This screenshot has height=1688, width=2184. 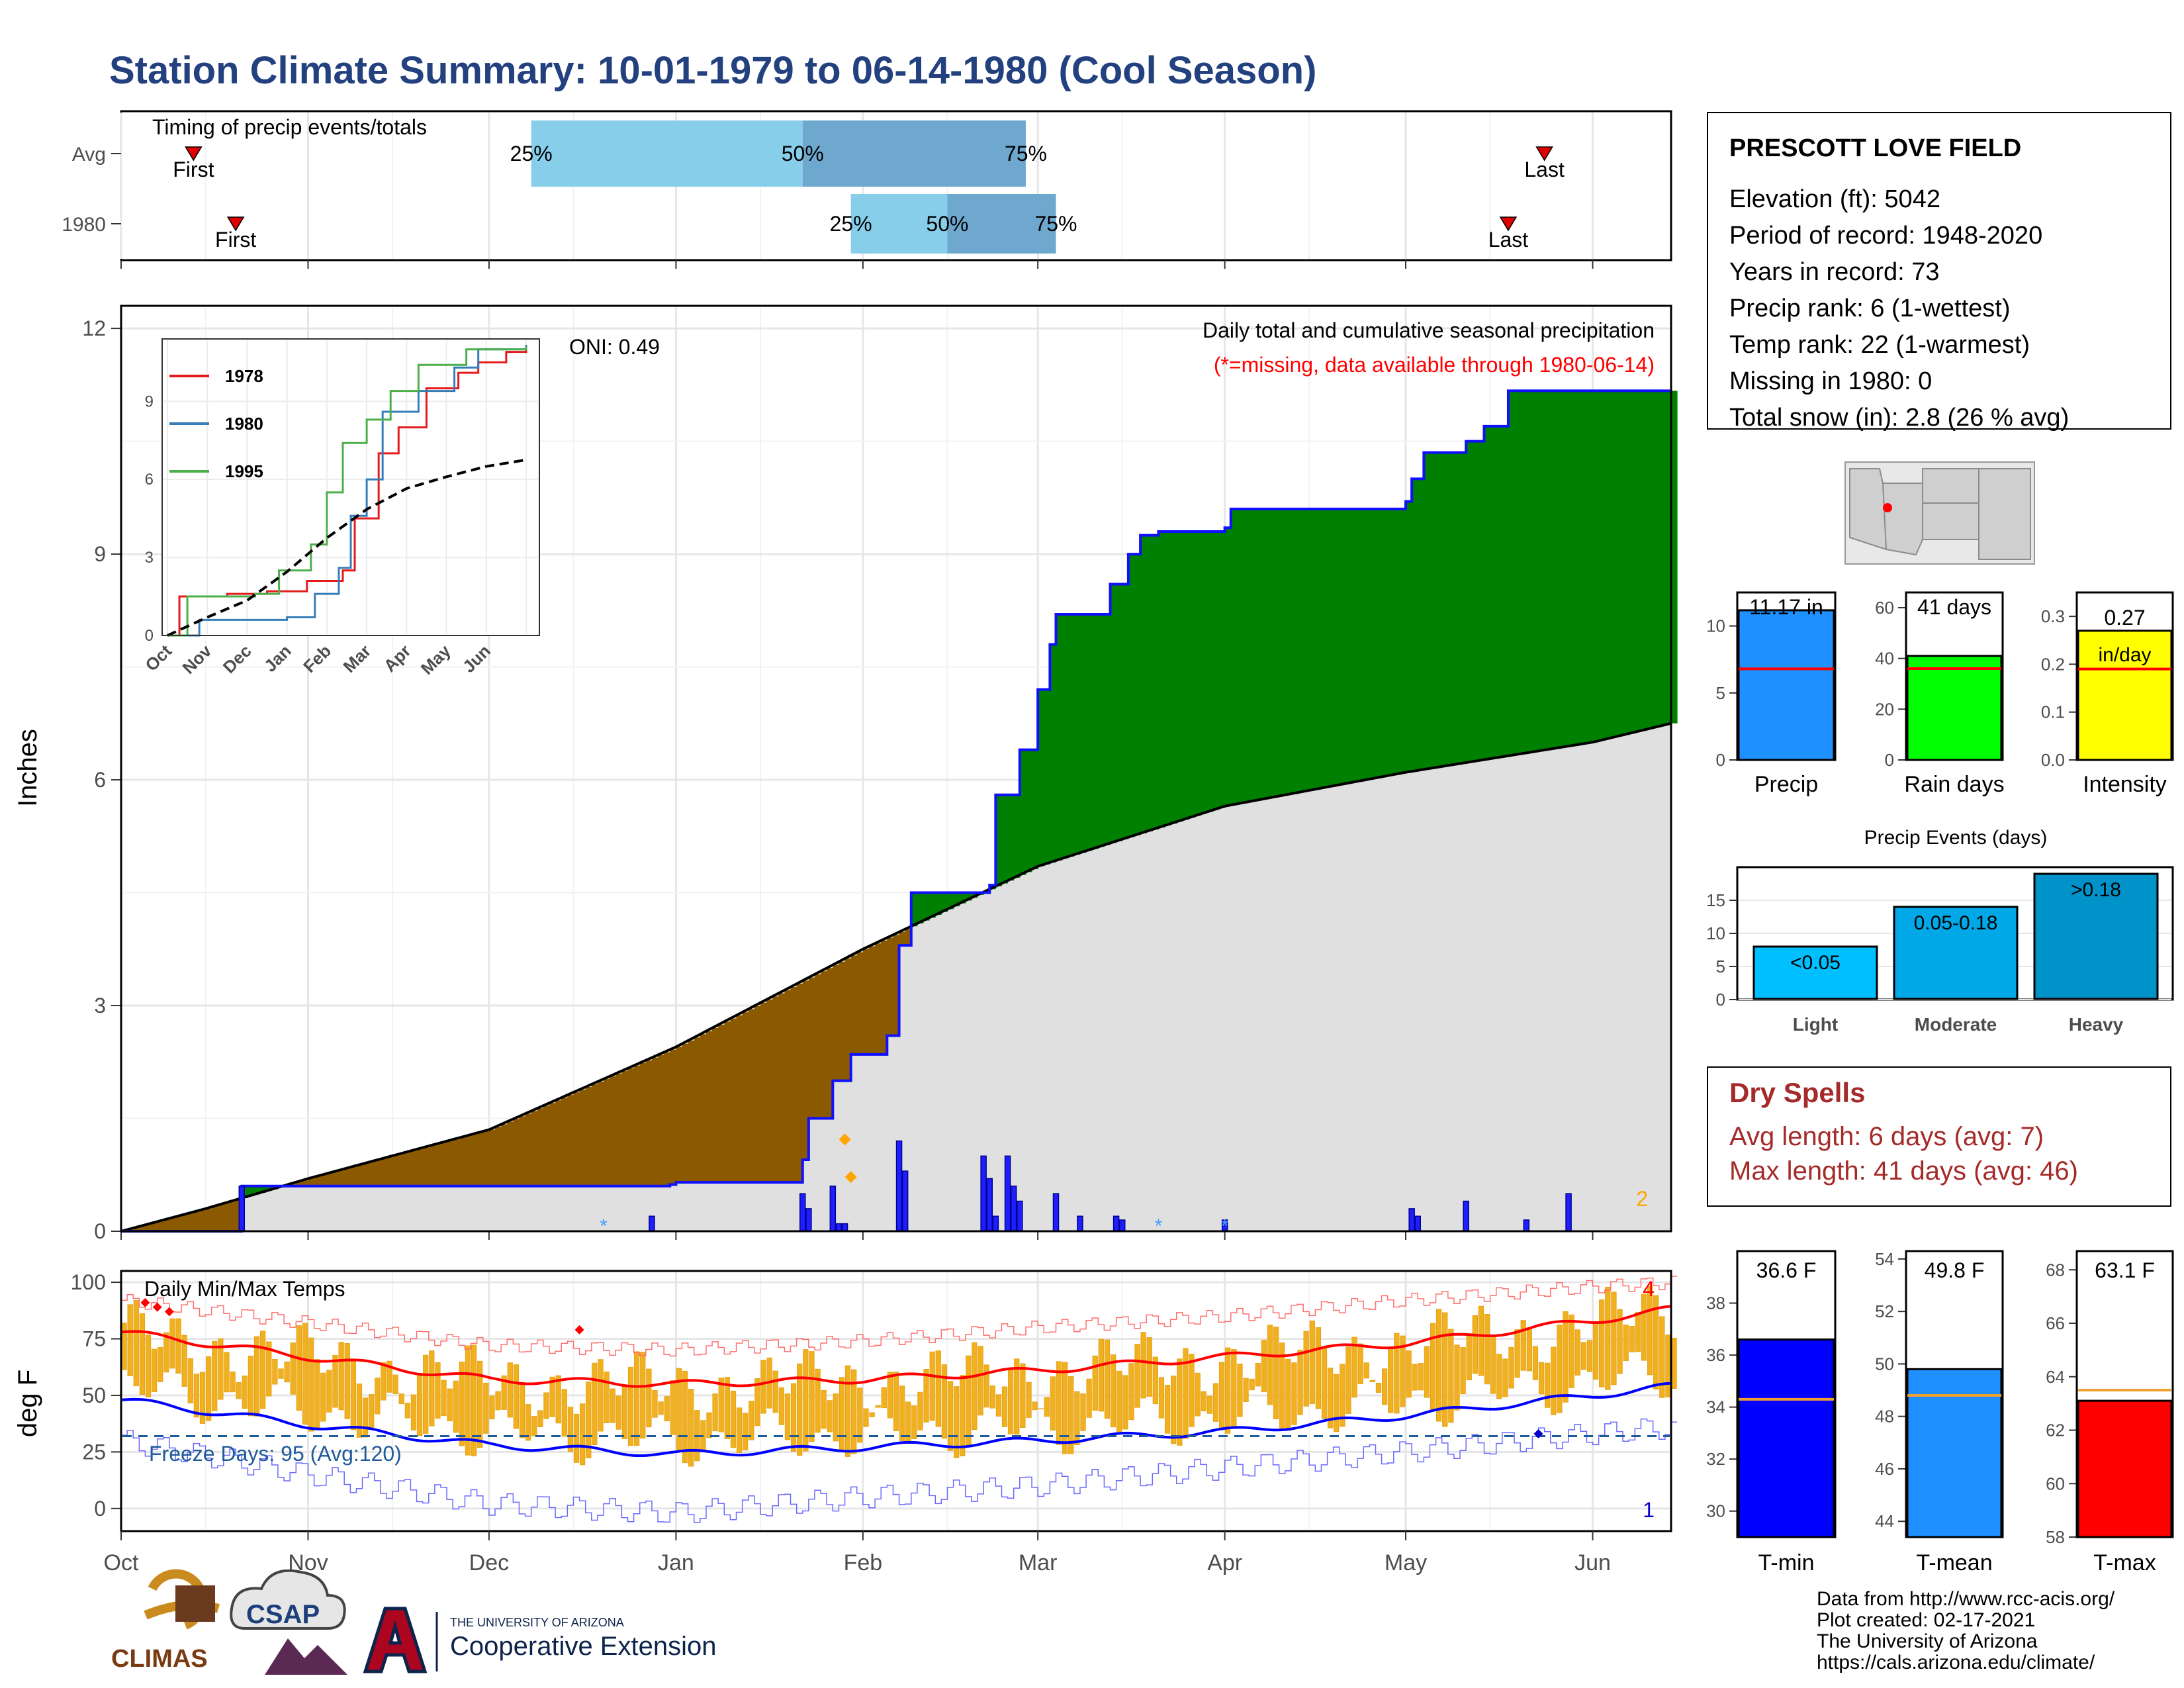 I want to click on ua-small-text: THE UNIVERSITY OF ARIZONA, so click(x=537, y=1622).